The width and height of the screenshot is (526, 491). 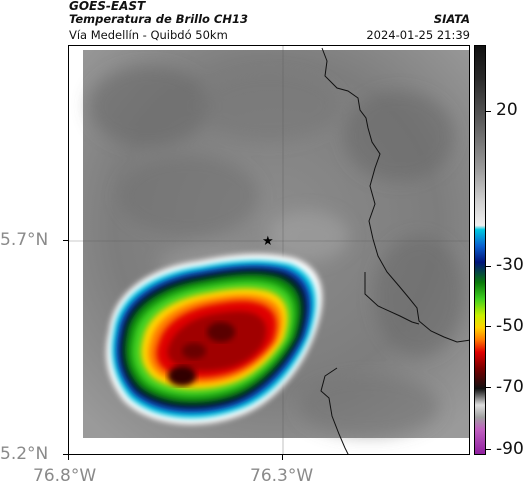 I want to click on y-tick-label: 5.2°N, so click(x=24, y=454).